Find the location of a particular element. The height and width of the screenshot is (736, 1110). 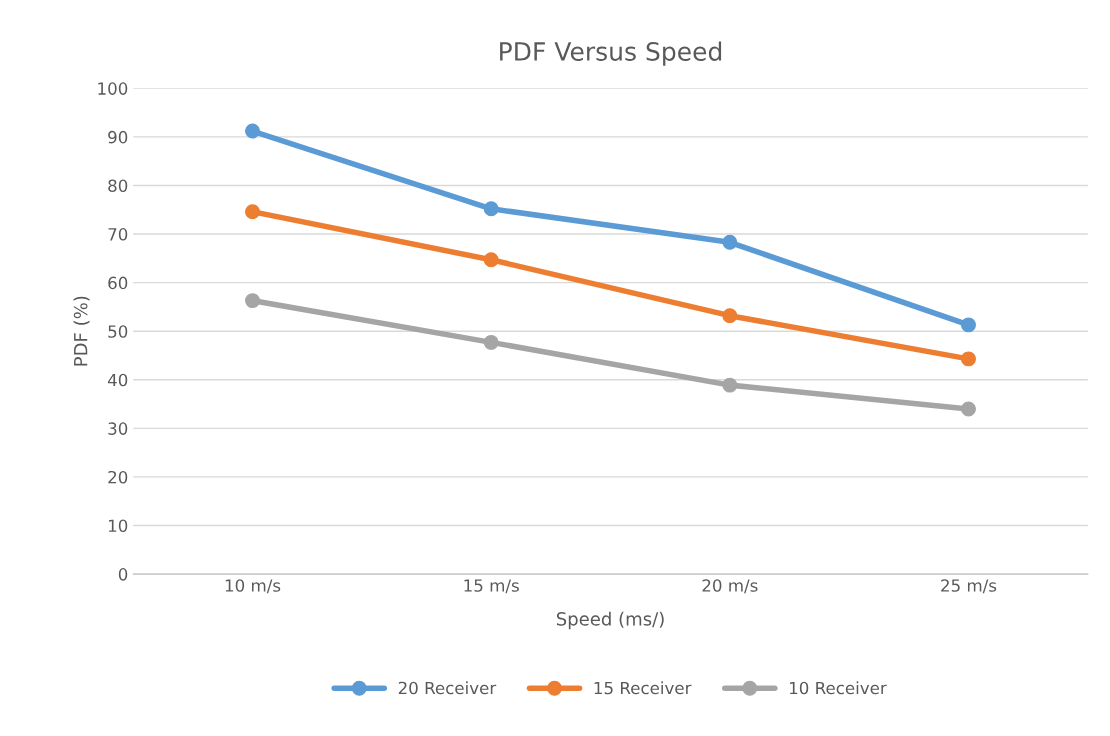

y-tick-label: 0 is located at coordinates (123, 574).